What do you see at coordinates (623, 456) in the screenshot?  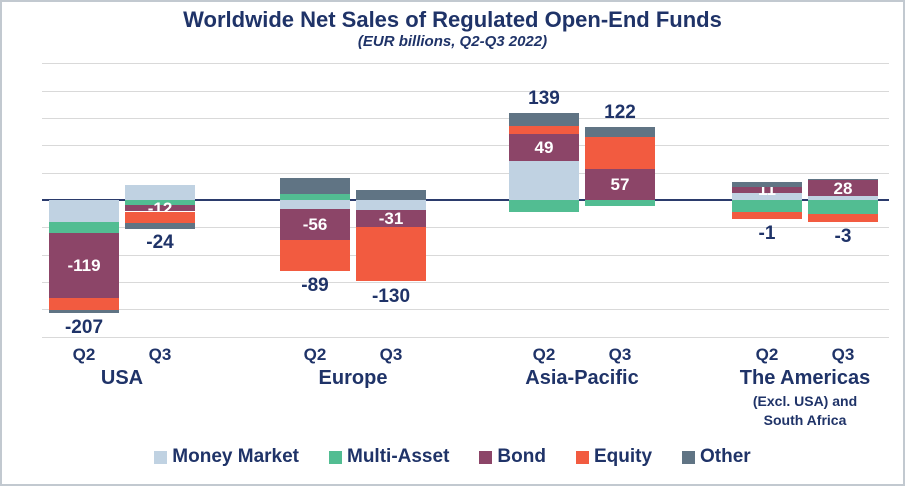 I see `legend-label: Equity` at bounding box center [623, 456].